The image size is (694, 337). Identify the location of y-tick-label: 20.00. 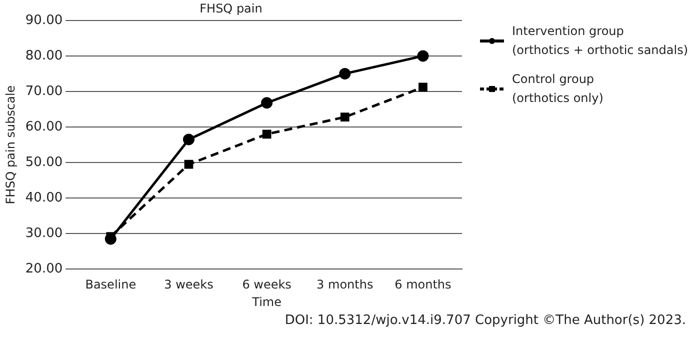
(44, 269).